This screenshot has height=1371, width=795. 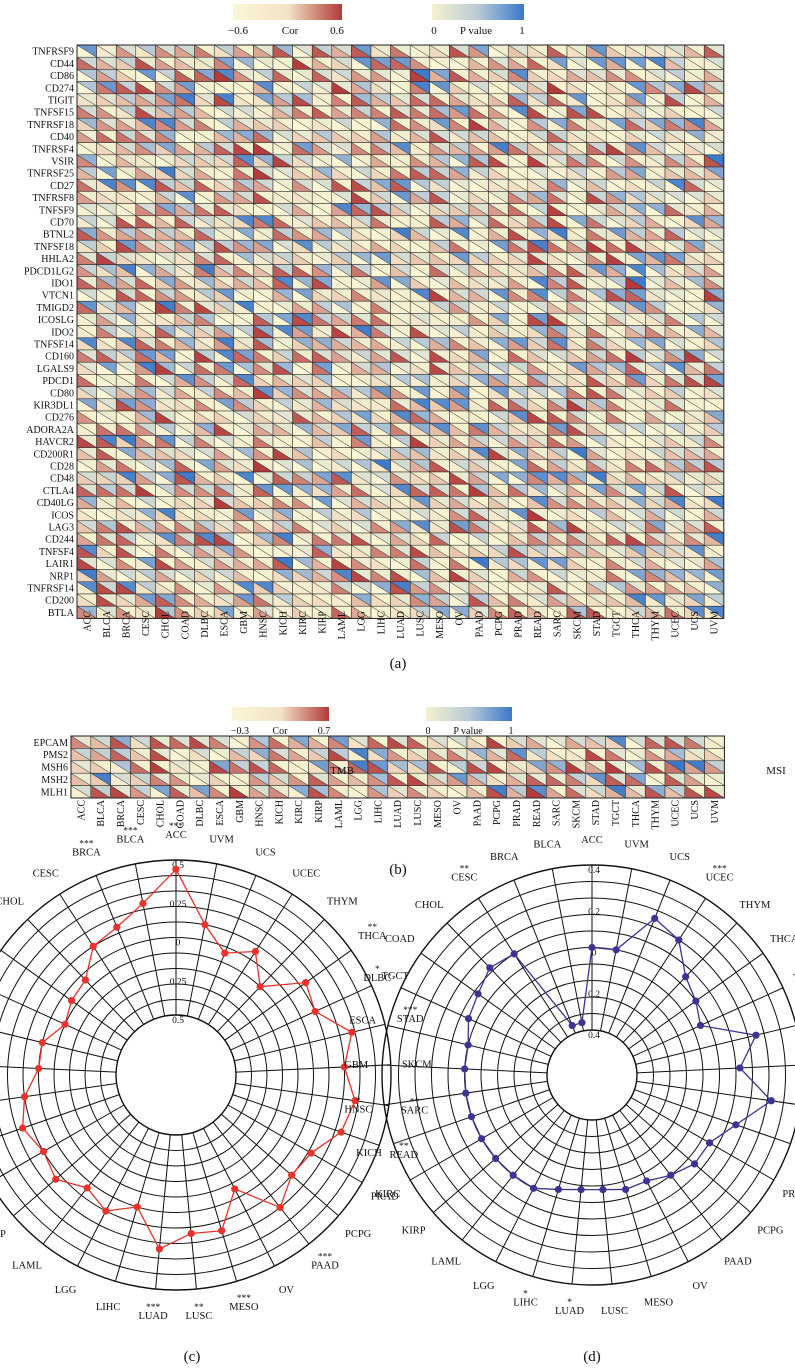 What do you see at coordinates (58, 235) in the screenshot?
I see `row-label: BTNL2` at bounding box center [58, 235].